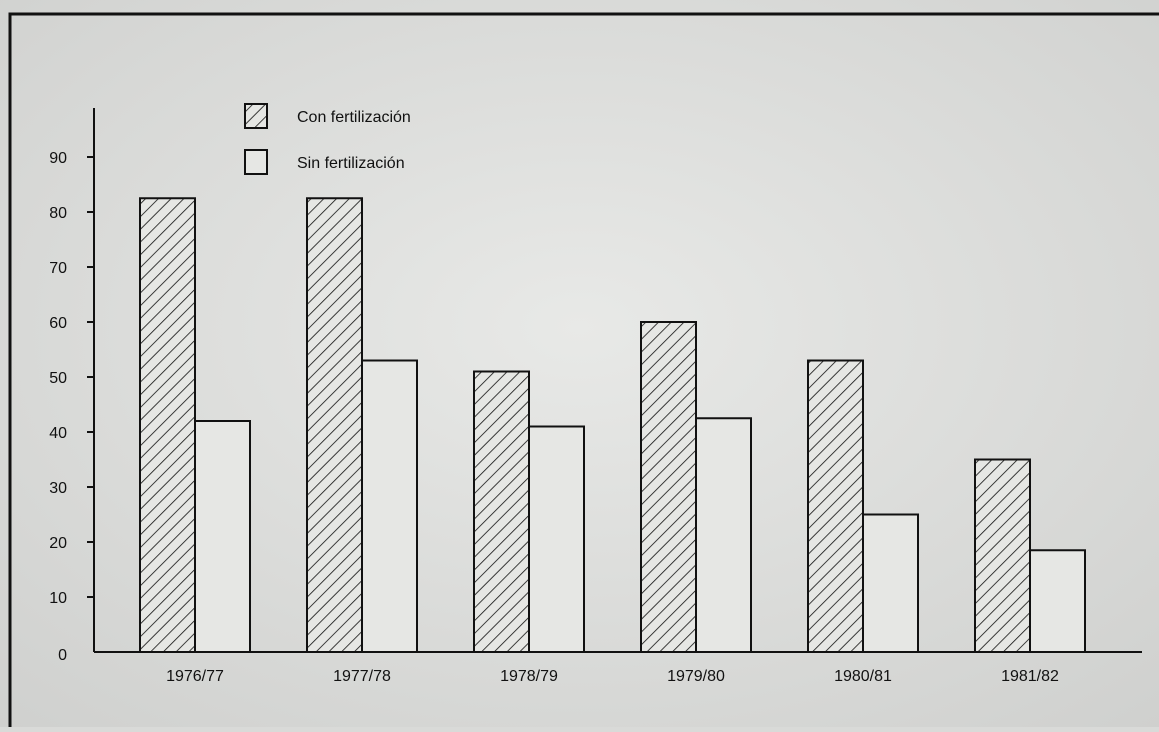 This screenshot has height=732, width=1159. What do you see at coordinates (195, 676) in the screenshot?
I see `x-tick-label: 1976/77` at bounding box center [195, 676].